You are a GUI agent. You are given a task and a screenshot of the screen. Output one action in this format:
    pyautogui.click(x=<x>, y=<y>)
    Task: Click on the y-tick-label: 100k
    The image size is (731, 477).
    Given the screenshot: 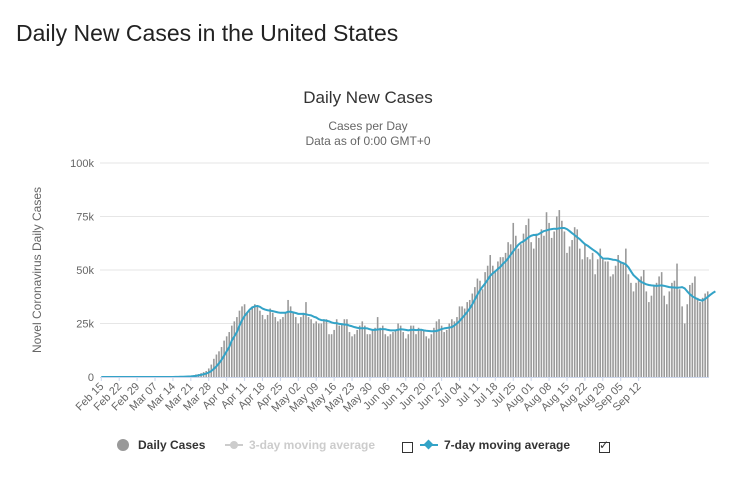 What is the action you would take?
    pyautogui.click(x=82, y=164)
    